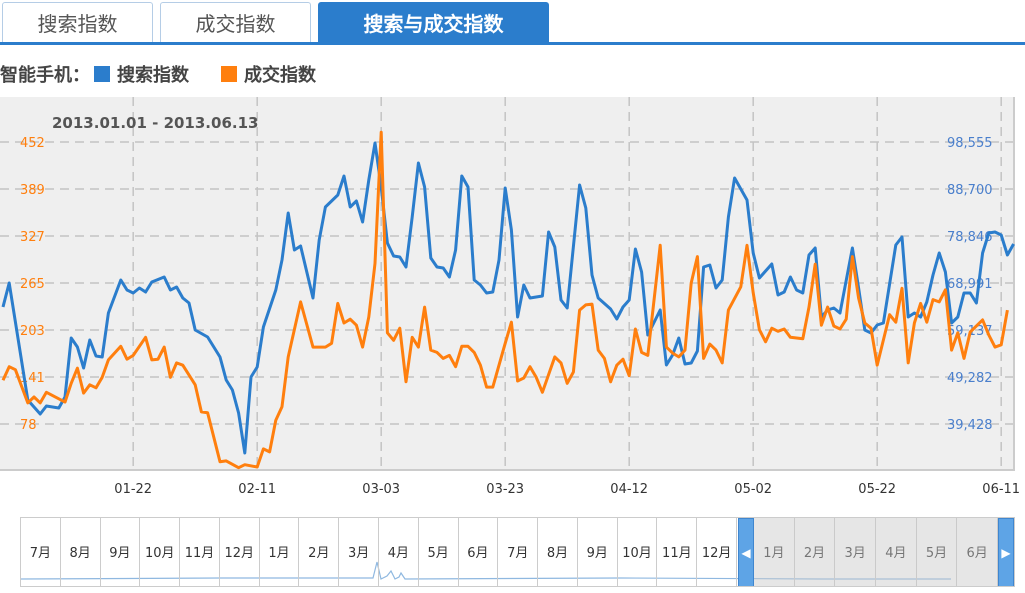  I want to click on legend-swatch-search, so click(102, 74).